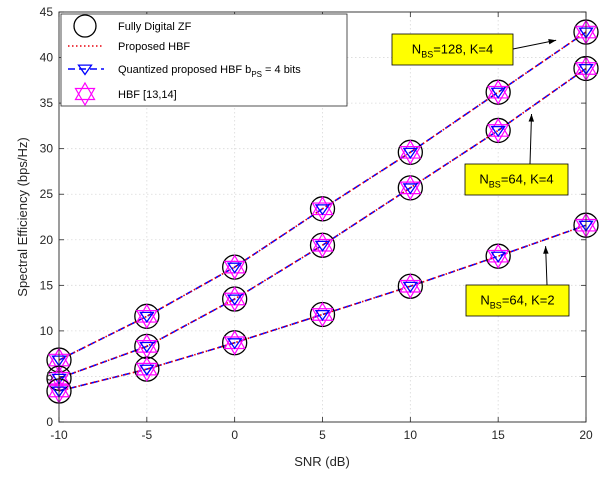 This screenshot has width=609, height=477. I want to click on y-tick-label: 10, so click(47, 331).